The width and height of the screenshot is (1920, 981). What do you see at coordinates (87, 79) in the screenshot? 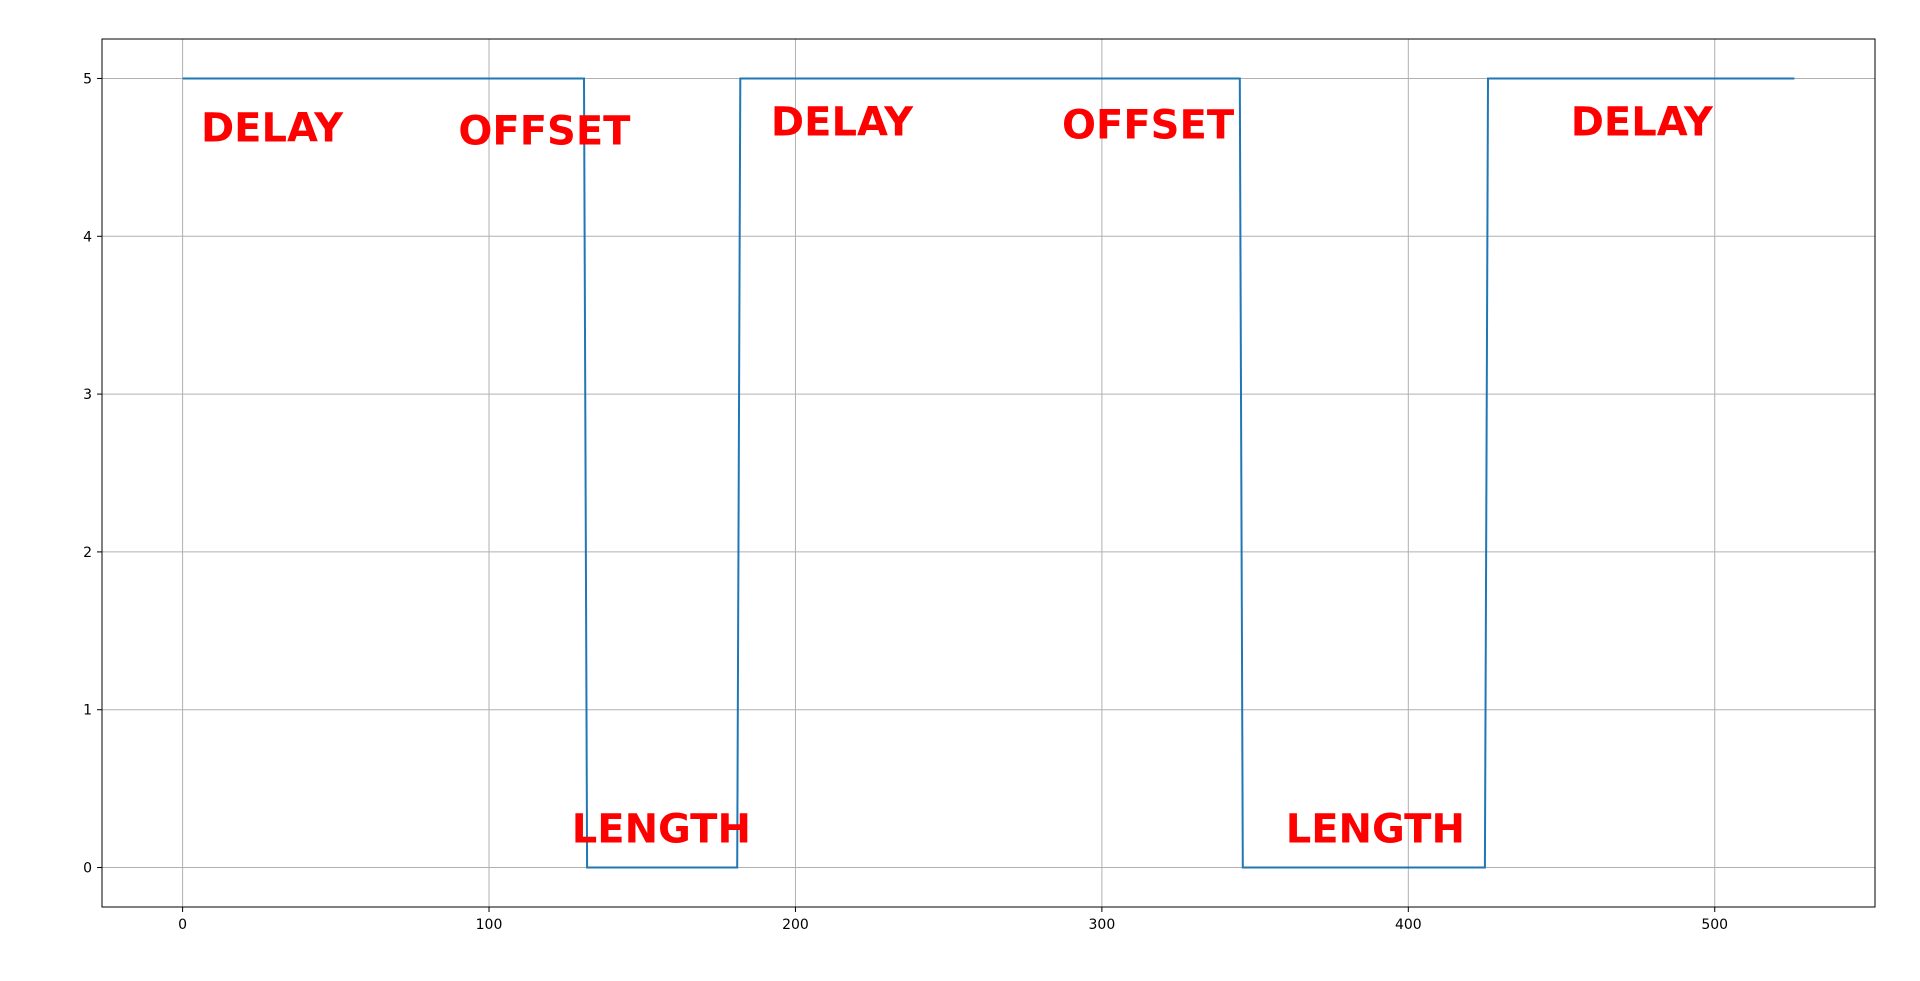
I see `y-tick-label: 5` at bounding box center [87, 79].